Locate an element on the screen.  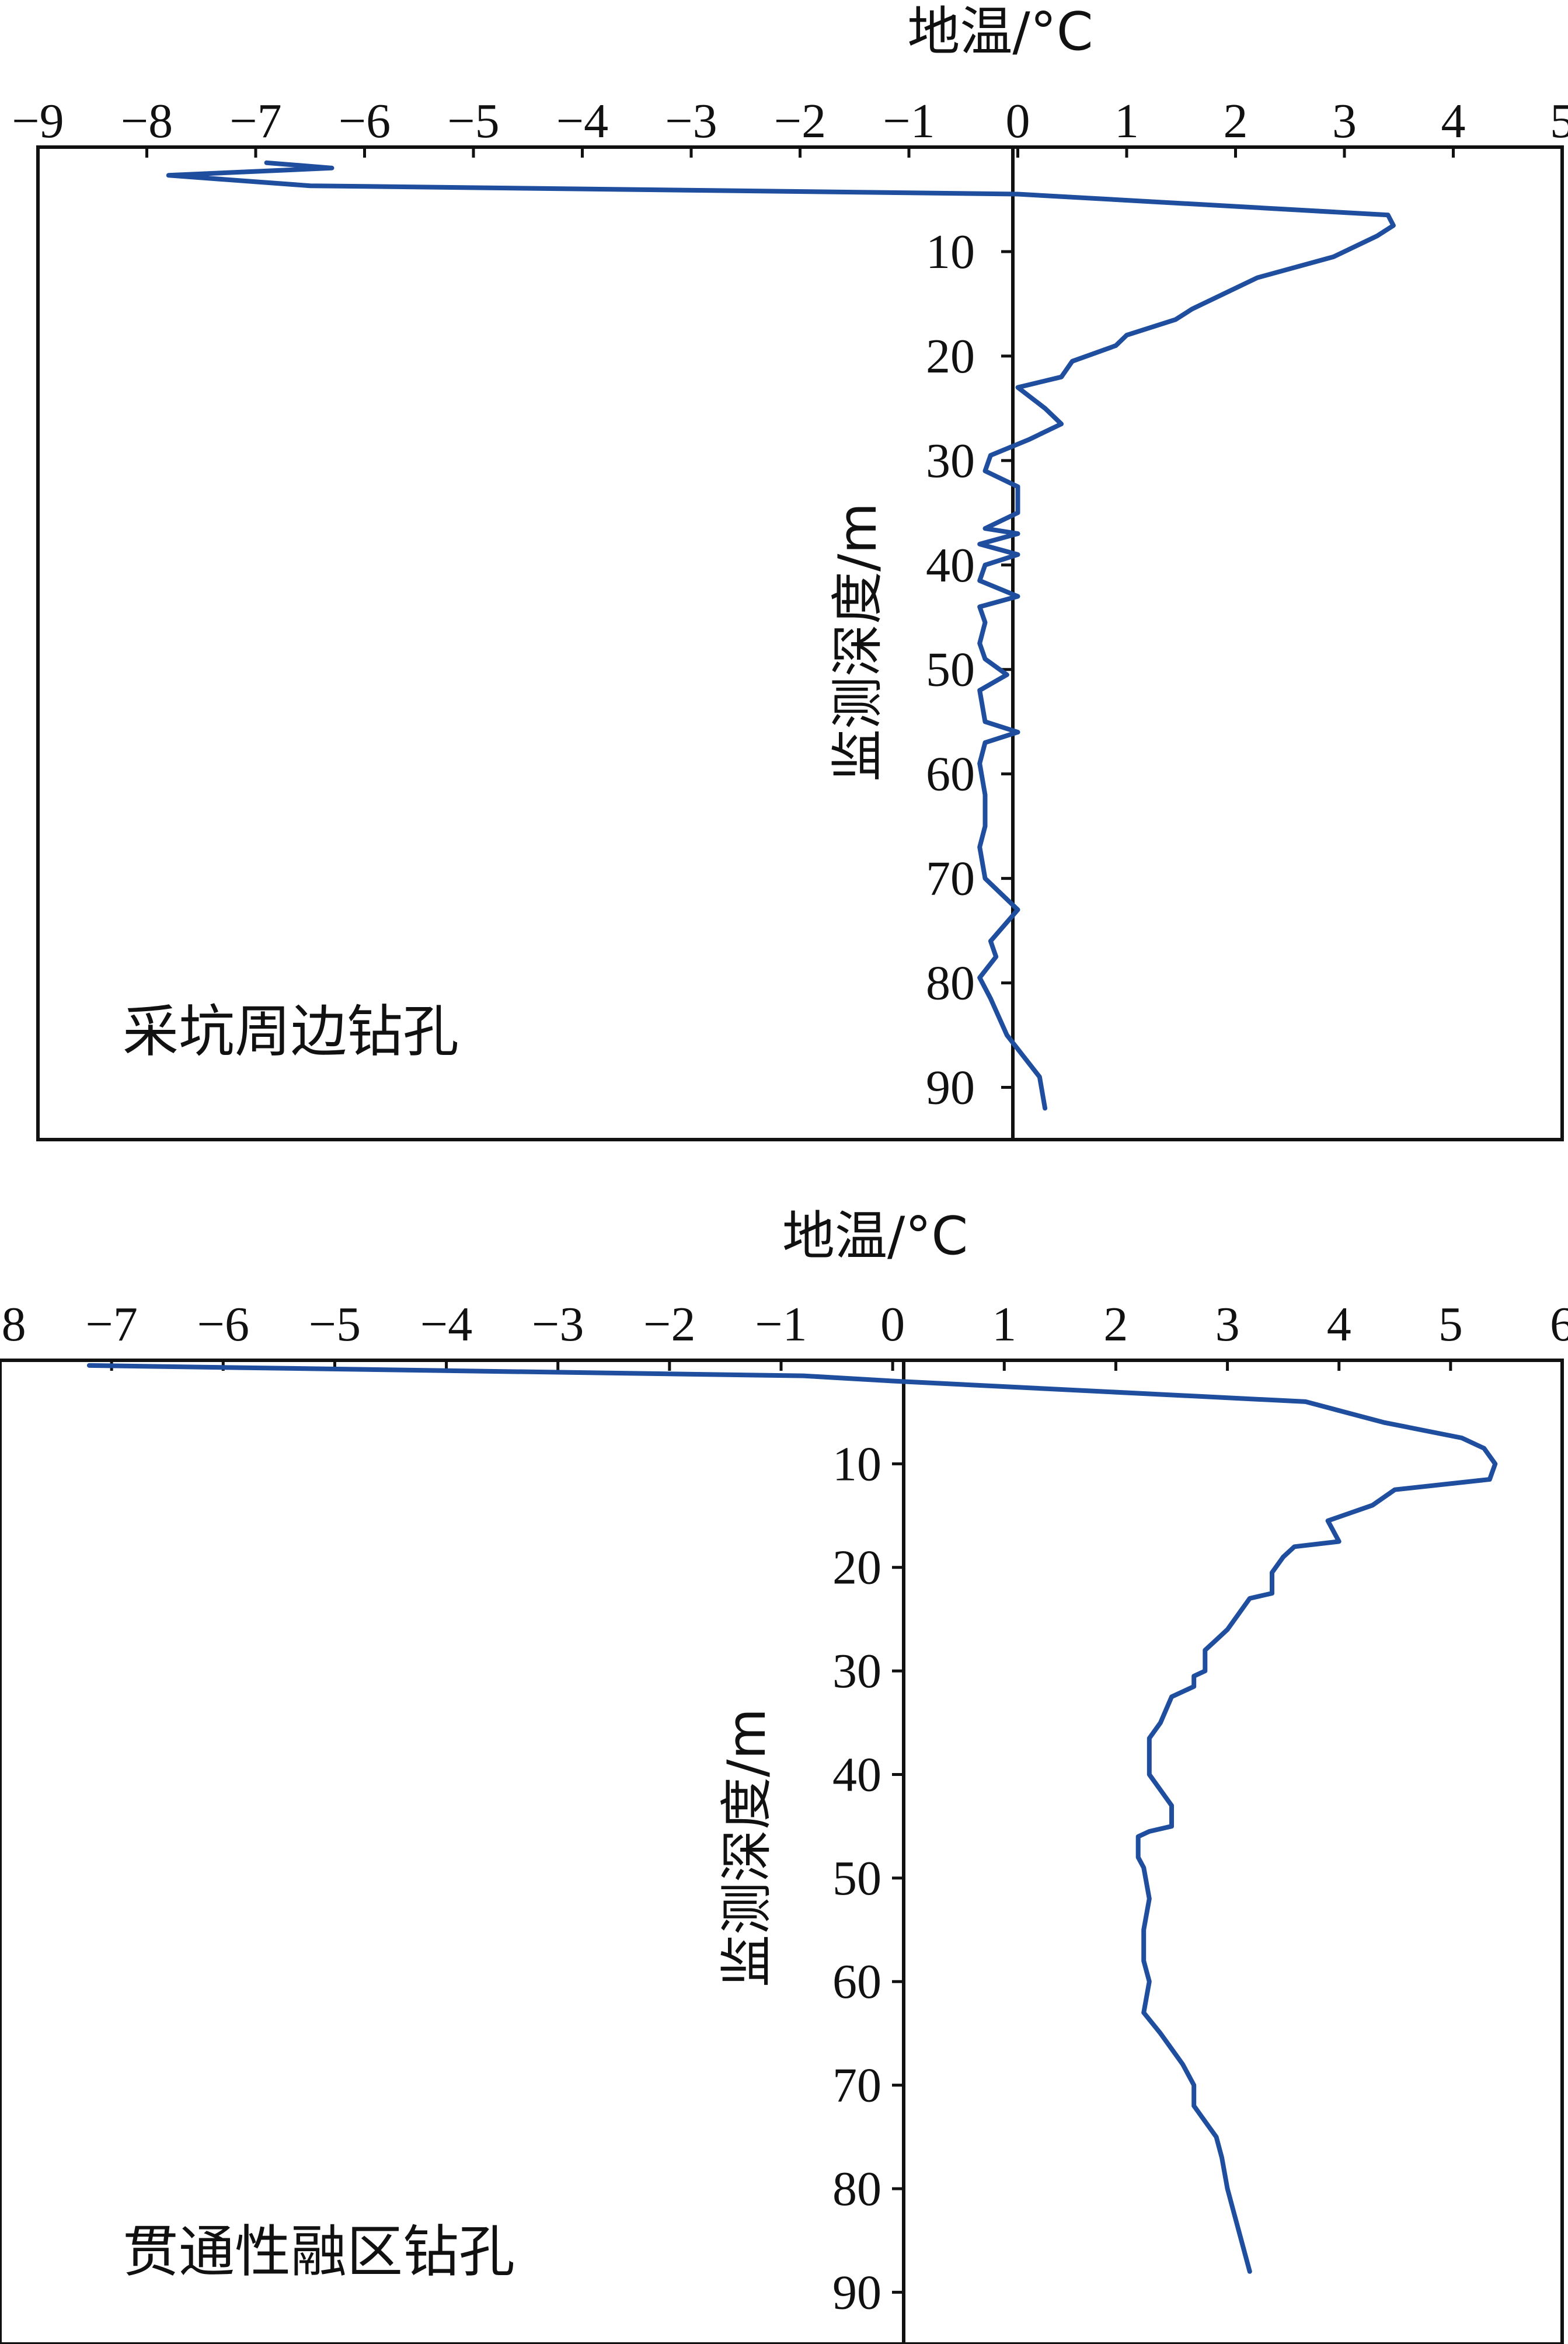
x-tick-label: −9 is located at coordinates (38, 121).